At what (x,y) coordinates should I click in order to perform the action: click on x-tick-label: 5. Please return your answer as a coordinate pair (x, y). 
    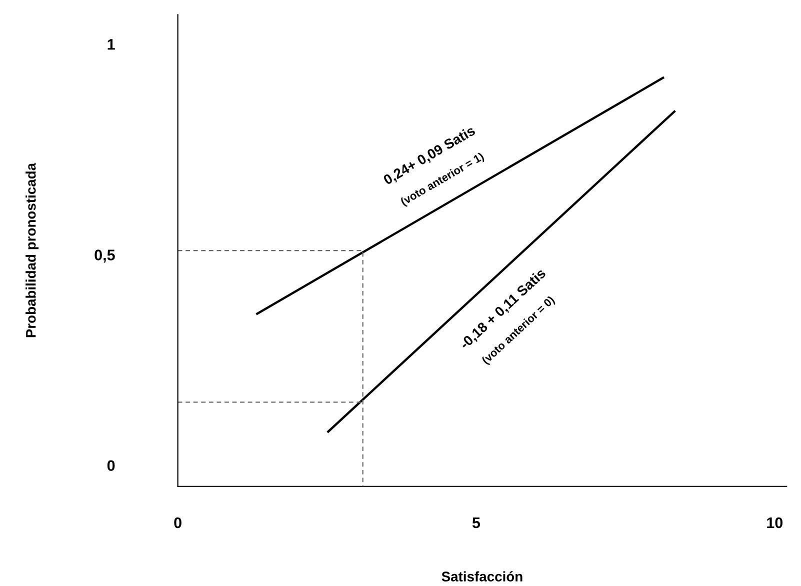
    Looking at the image, I should click on (476, 522).